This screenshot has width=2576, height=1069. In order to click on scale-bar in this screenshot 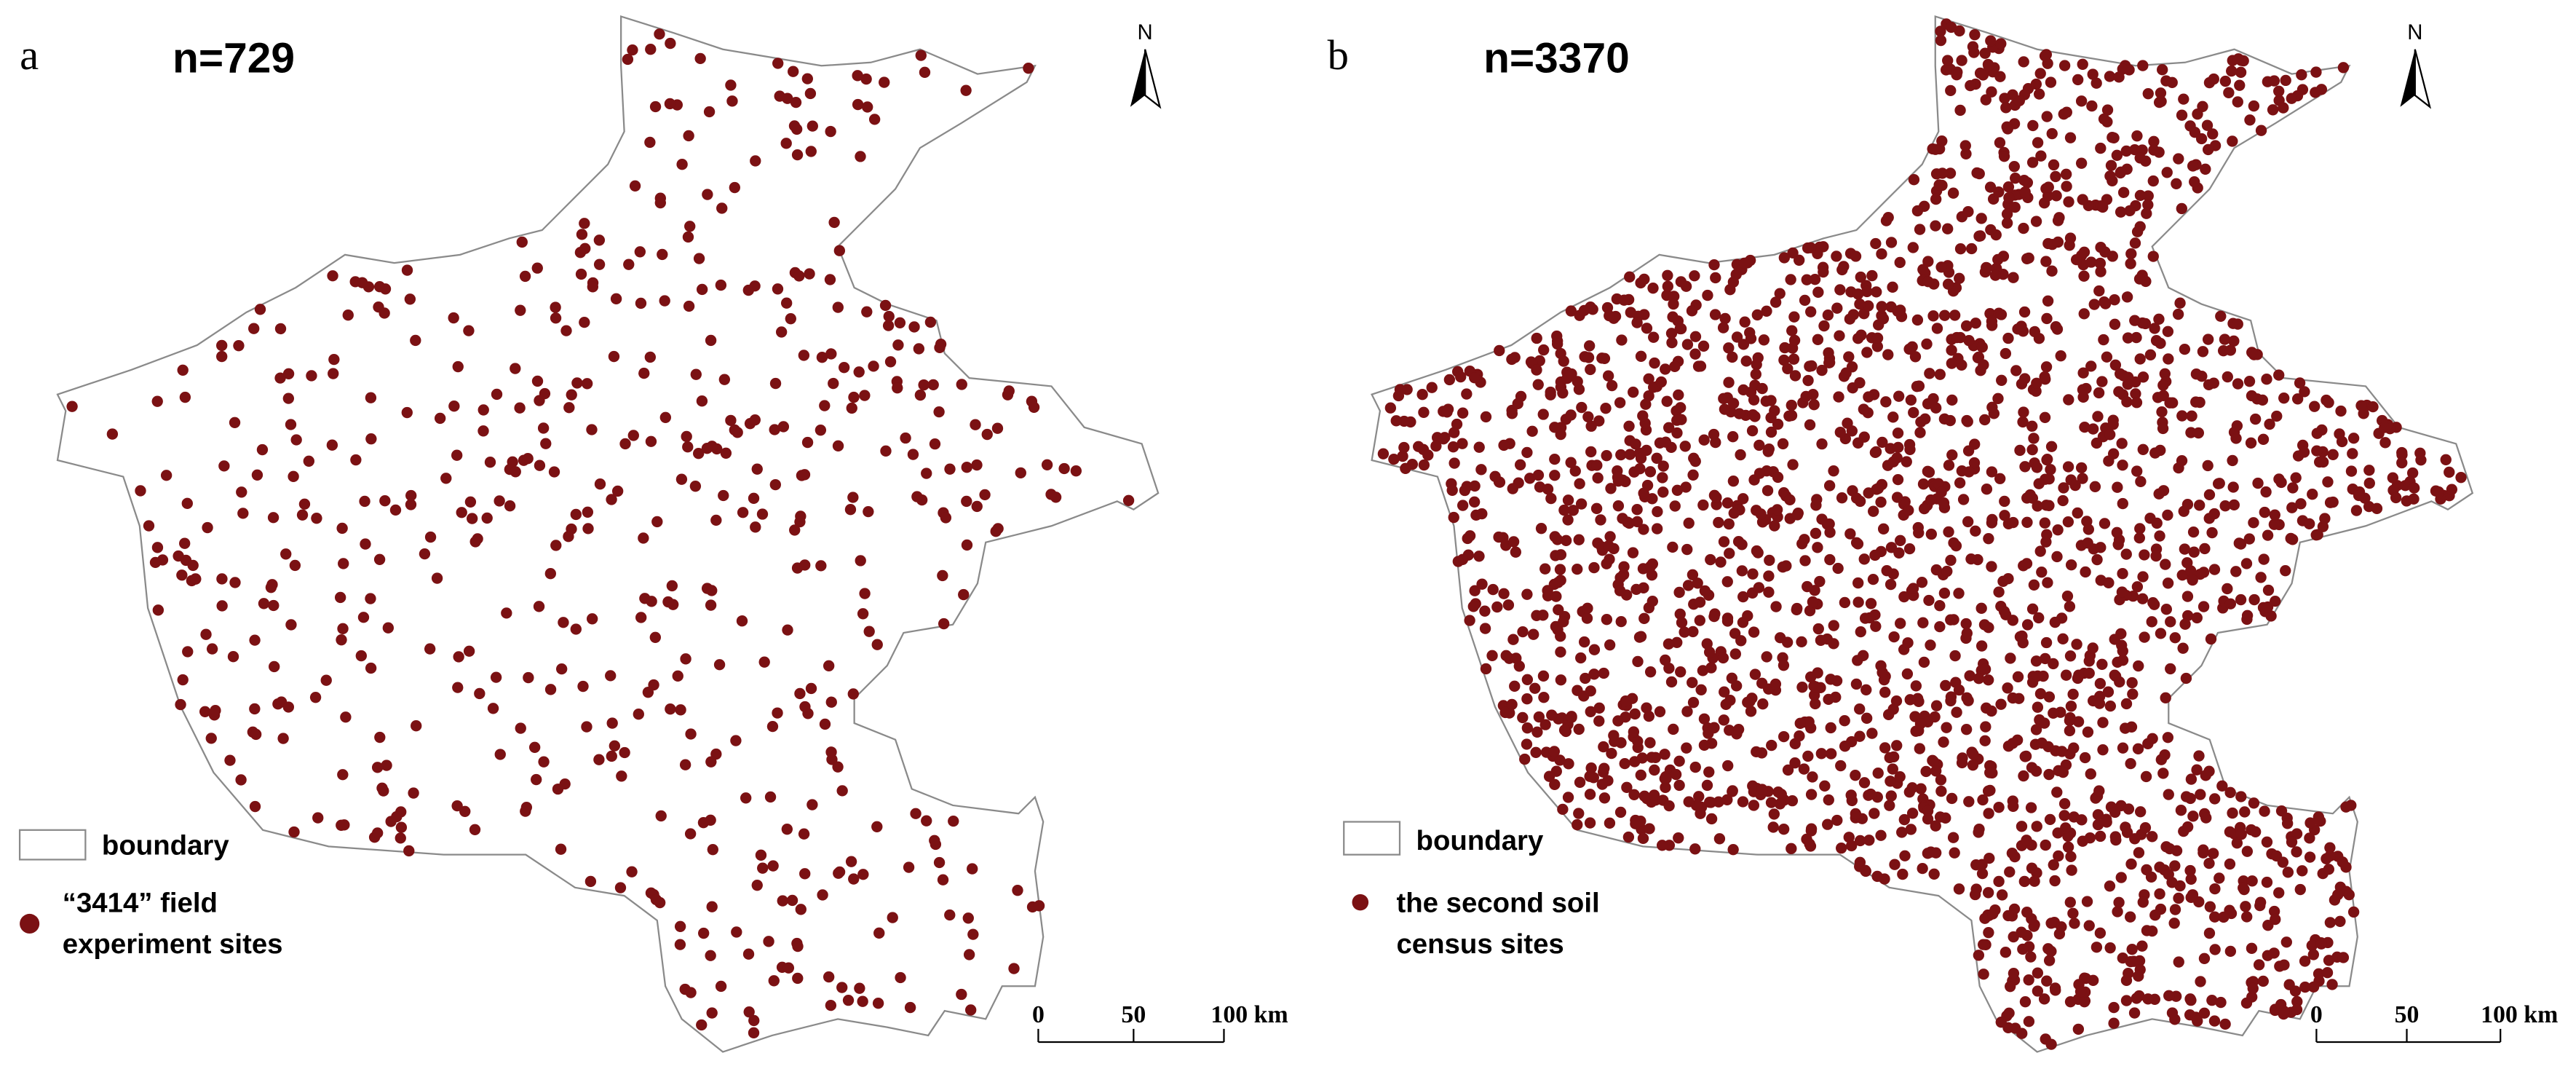, I will do `click(2408, 1036)`.